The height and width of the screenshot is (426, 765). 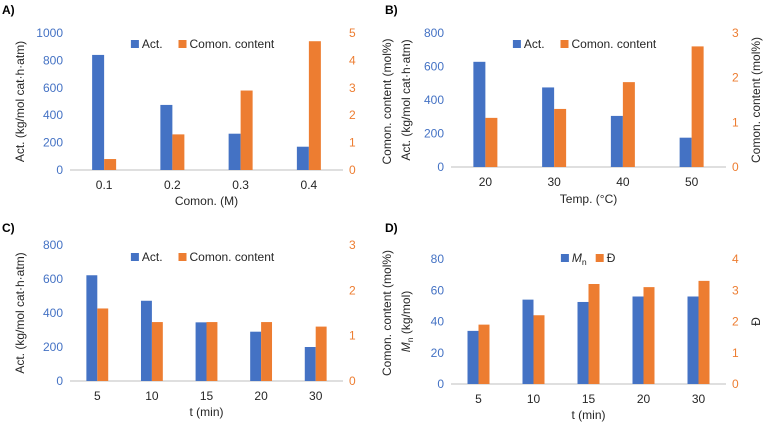 What do you see at coordinates (172, 185) in the screenshot?
I see `x-tick-label: 0.2` at bounding box center [172, 185].